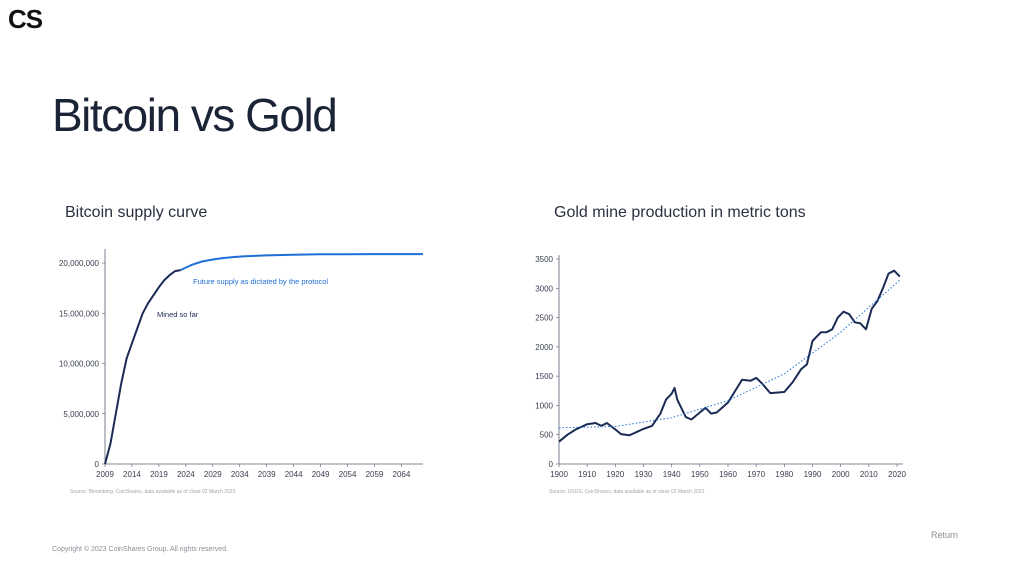 This screenshot has width=1018, height=567. Describe the element at coordinates (348, 474) in the screenshot. I see `x-tick-label: 2054` at that location.